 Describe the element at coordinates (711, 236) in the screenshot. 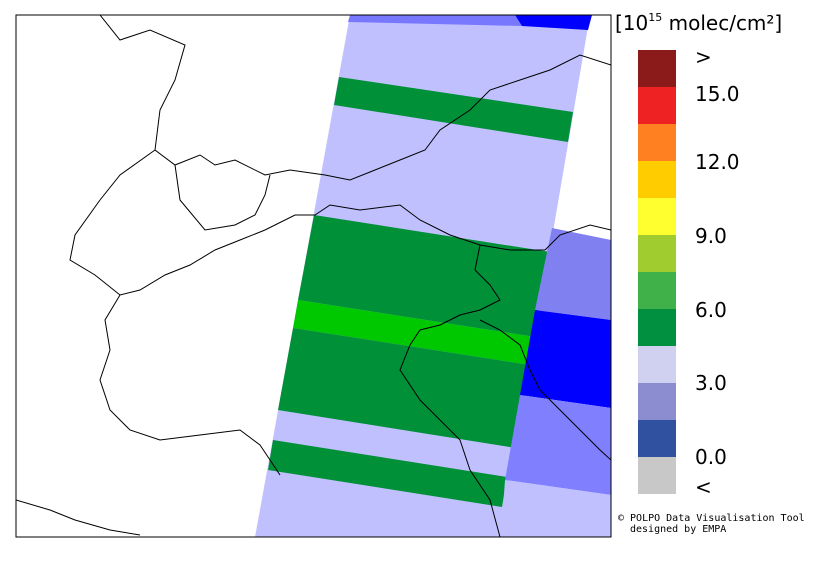

I see `colorbar-label: 9.0` at that location.